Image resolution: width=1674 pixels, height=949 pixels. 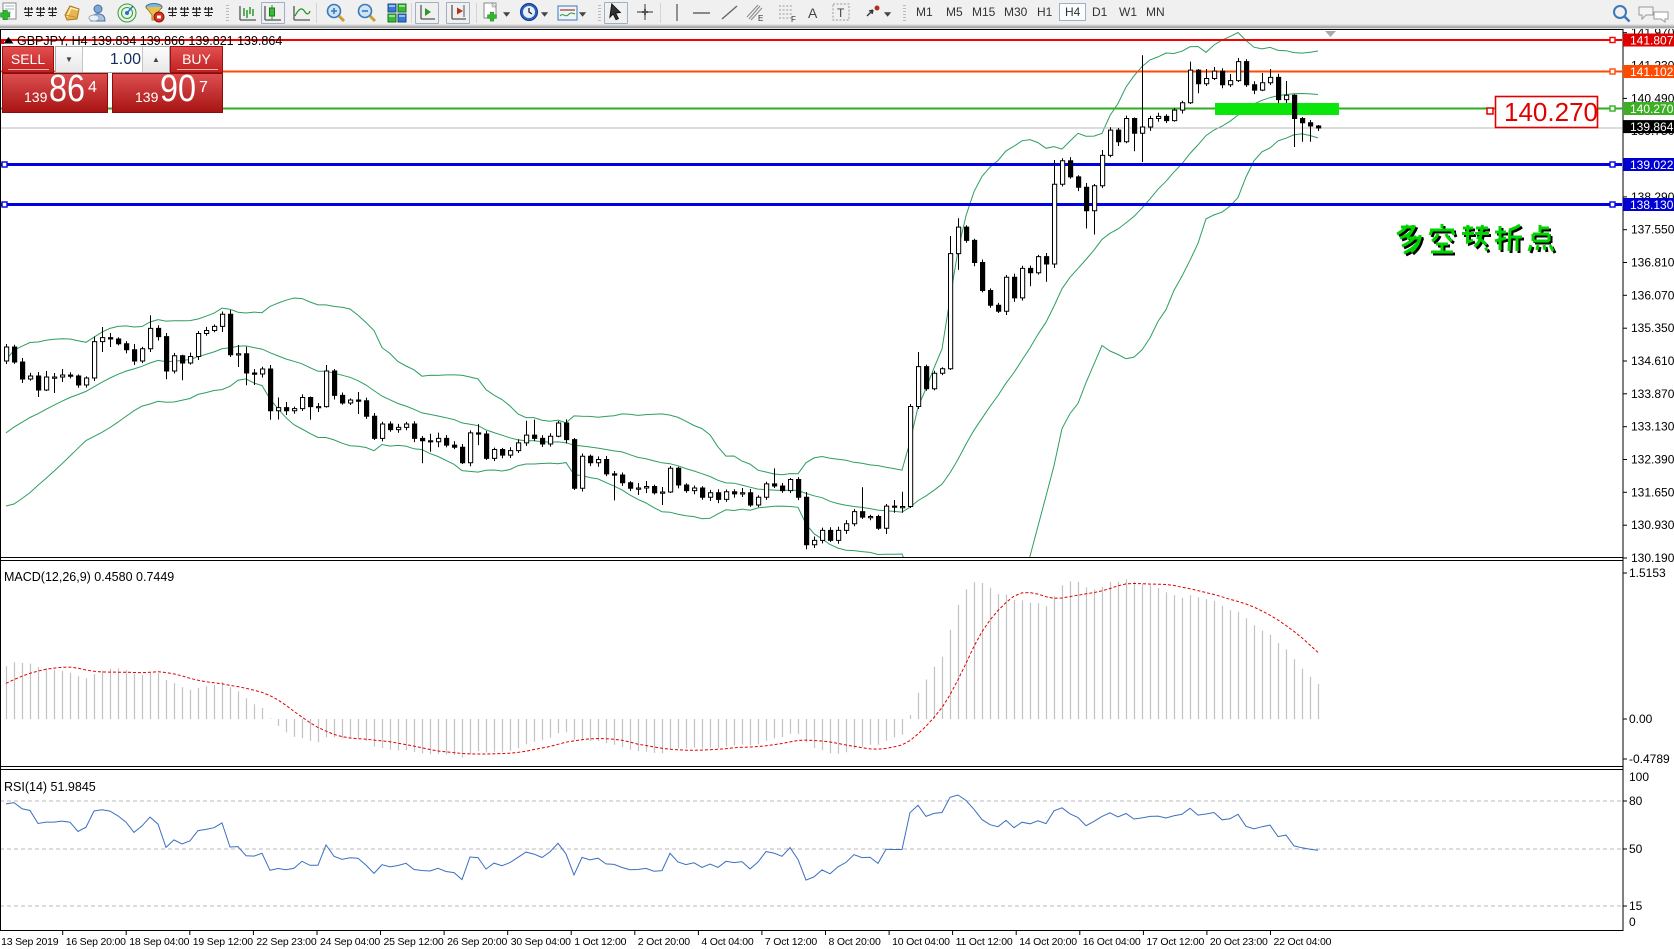 What do you see at coordinates (921, 942) in the screenshot?
I see `svg-text: 10 Oct 04:00` at bounding box center [921, 942].